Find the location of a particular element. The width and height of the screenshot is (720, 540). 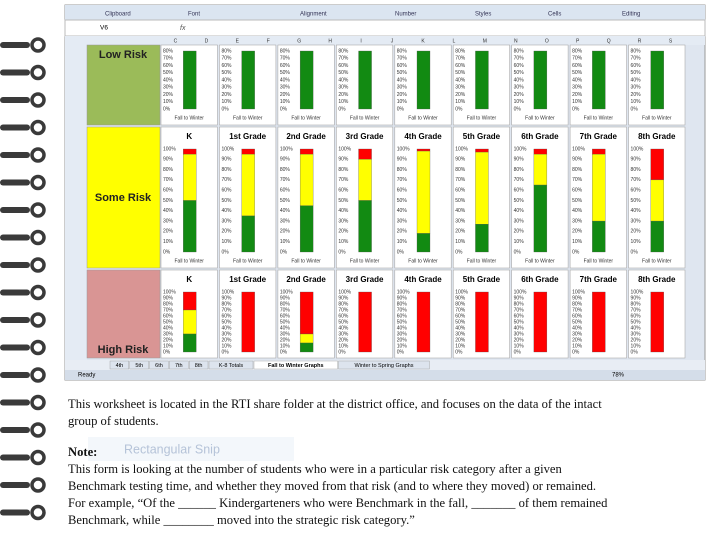

ribbon-group-label: Editing is located at coordinates (631, 15).